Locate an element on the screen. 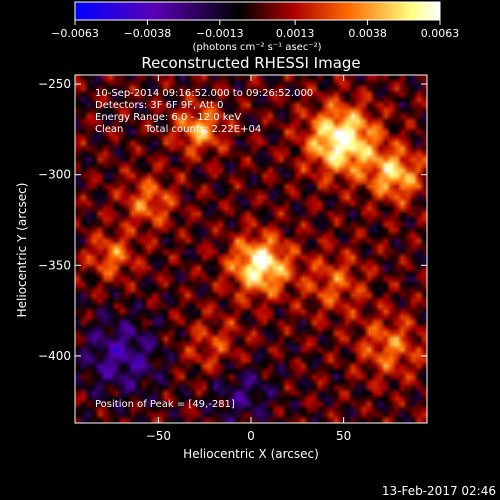 This screenshot has width=500, height=500. colorbar-tick-label: −0.0013 is located at coordinates (220, 33).